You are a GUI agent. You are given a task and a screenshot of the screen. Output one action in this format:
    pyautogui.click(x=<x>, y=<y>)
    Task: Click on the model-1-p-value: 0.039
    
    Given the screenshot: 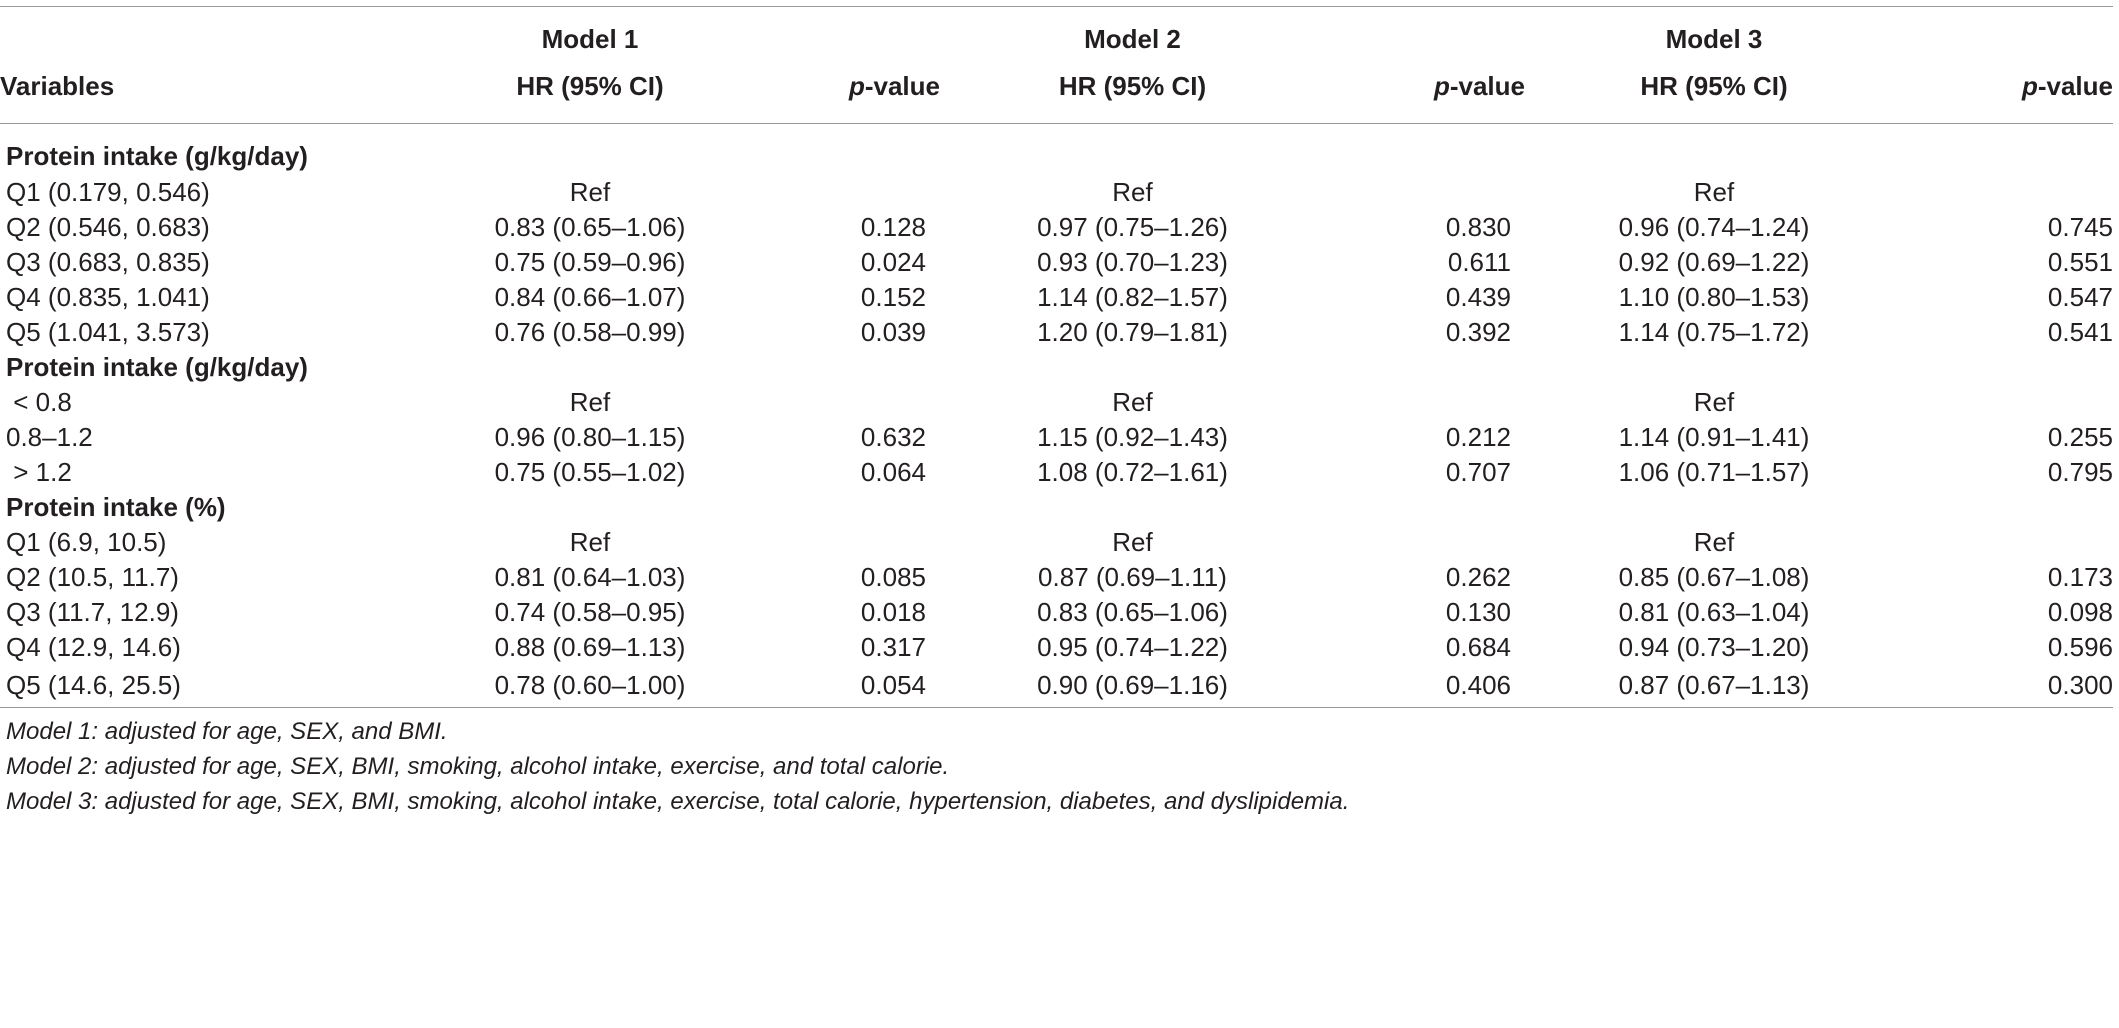 What is the action you would take?
    pyautogui.click(x=893, y=332)
    